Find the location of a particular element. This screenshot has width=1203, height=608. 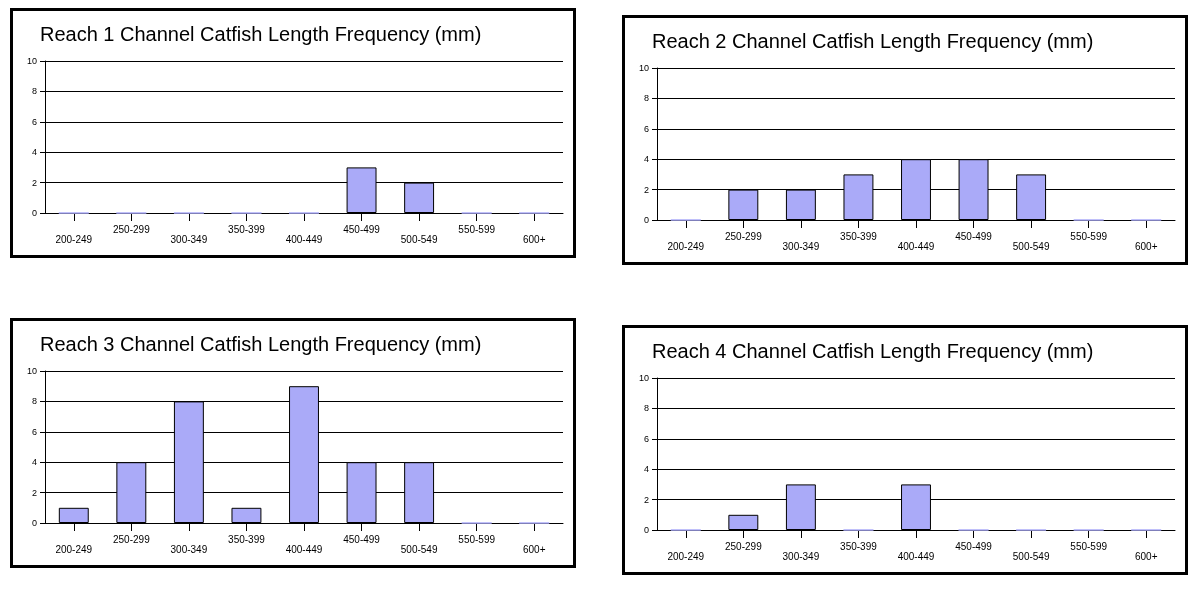

chart-title: Reach 4 Channel Catfish Length Frequency (mm) is located at coordinates (873, 351).